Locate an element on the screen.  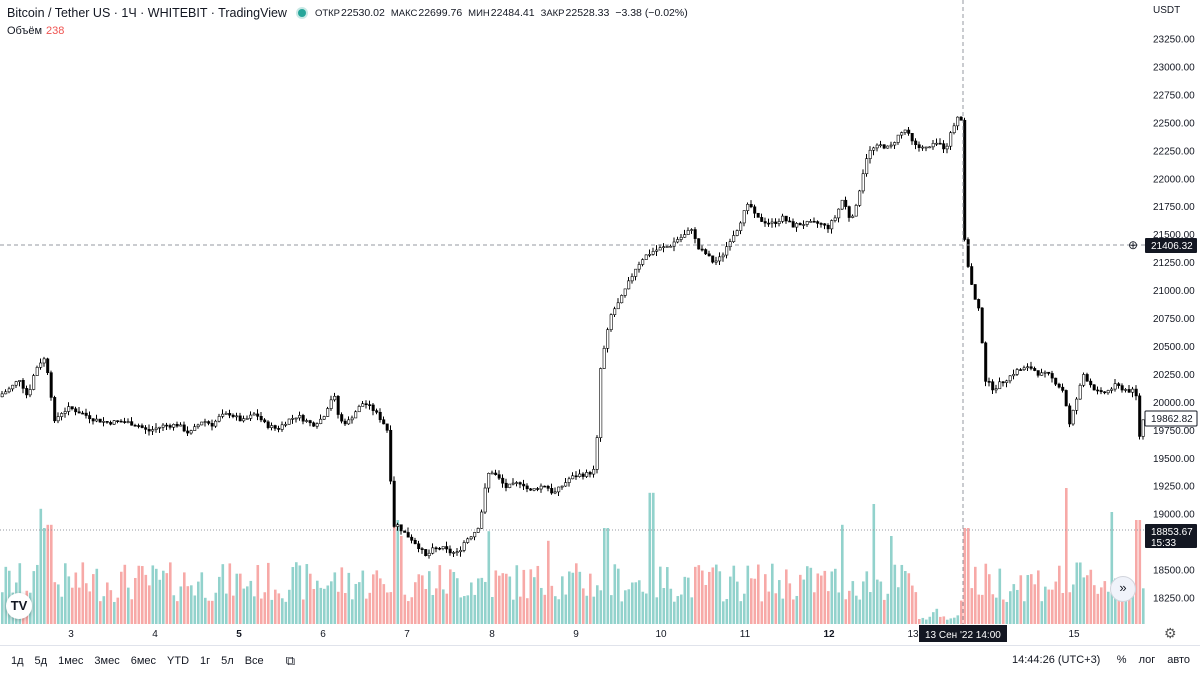
settings-gear-icon: ⚙ is located at coordinates (1170, 633).